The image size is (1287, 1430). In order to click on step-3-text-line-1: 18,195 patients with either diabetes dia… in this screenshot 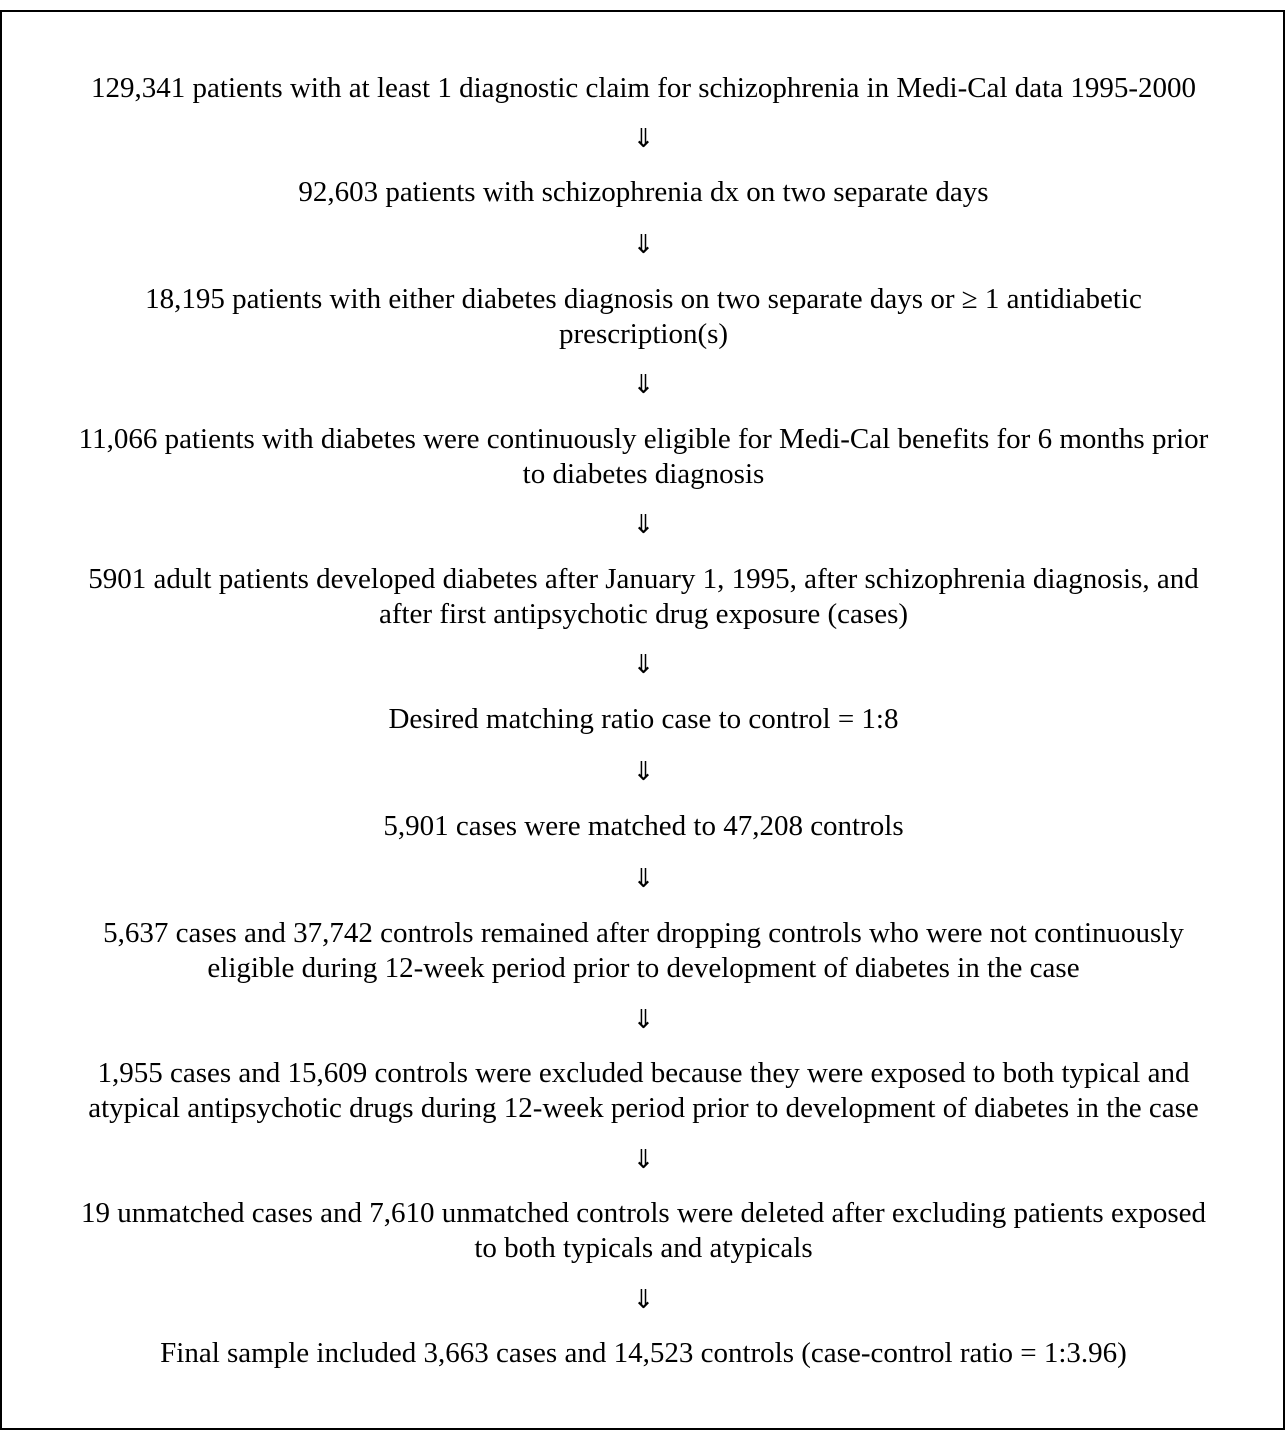, I will do `click(643, 299)`.